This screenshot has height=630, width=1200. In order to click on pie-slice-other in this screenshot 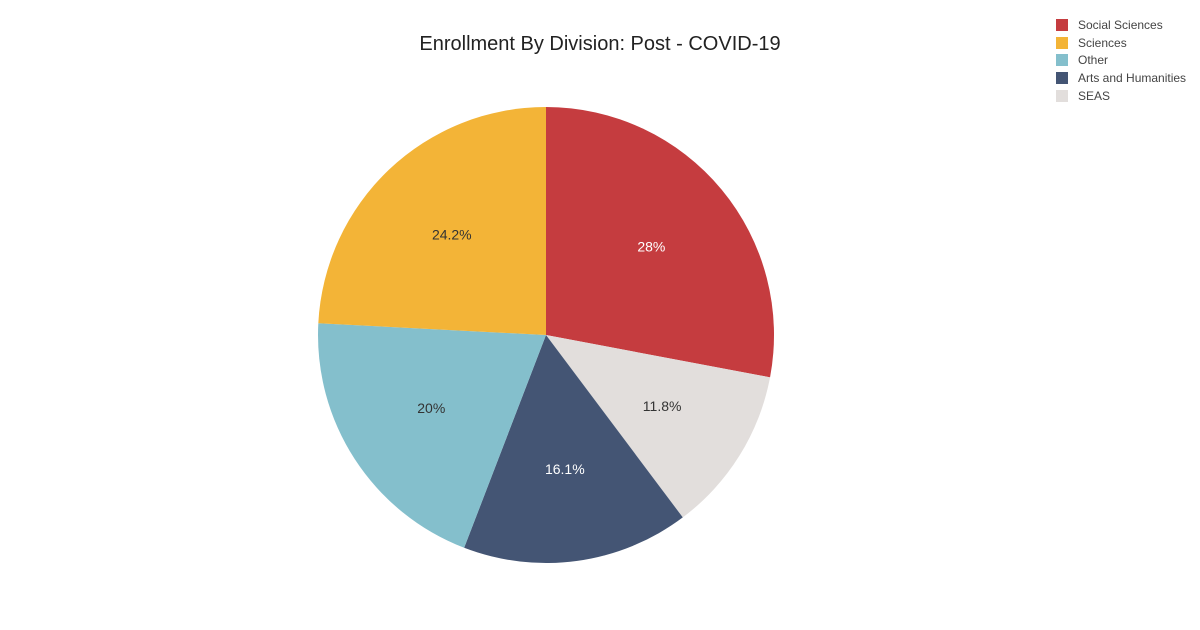, I will do `click(432, 435)`.